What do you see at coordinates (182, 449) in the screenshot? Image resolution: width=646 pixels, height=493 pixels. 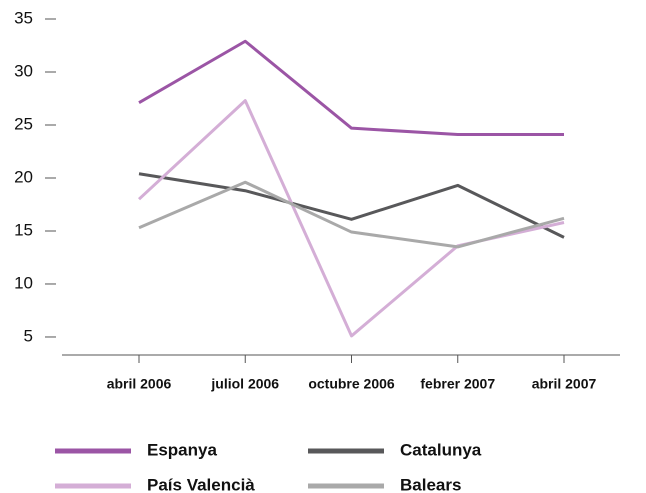 I see `legend-label: Espanya` at bounding box center [182, 449].